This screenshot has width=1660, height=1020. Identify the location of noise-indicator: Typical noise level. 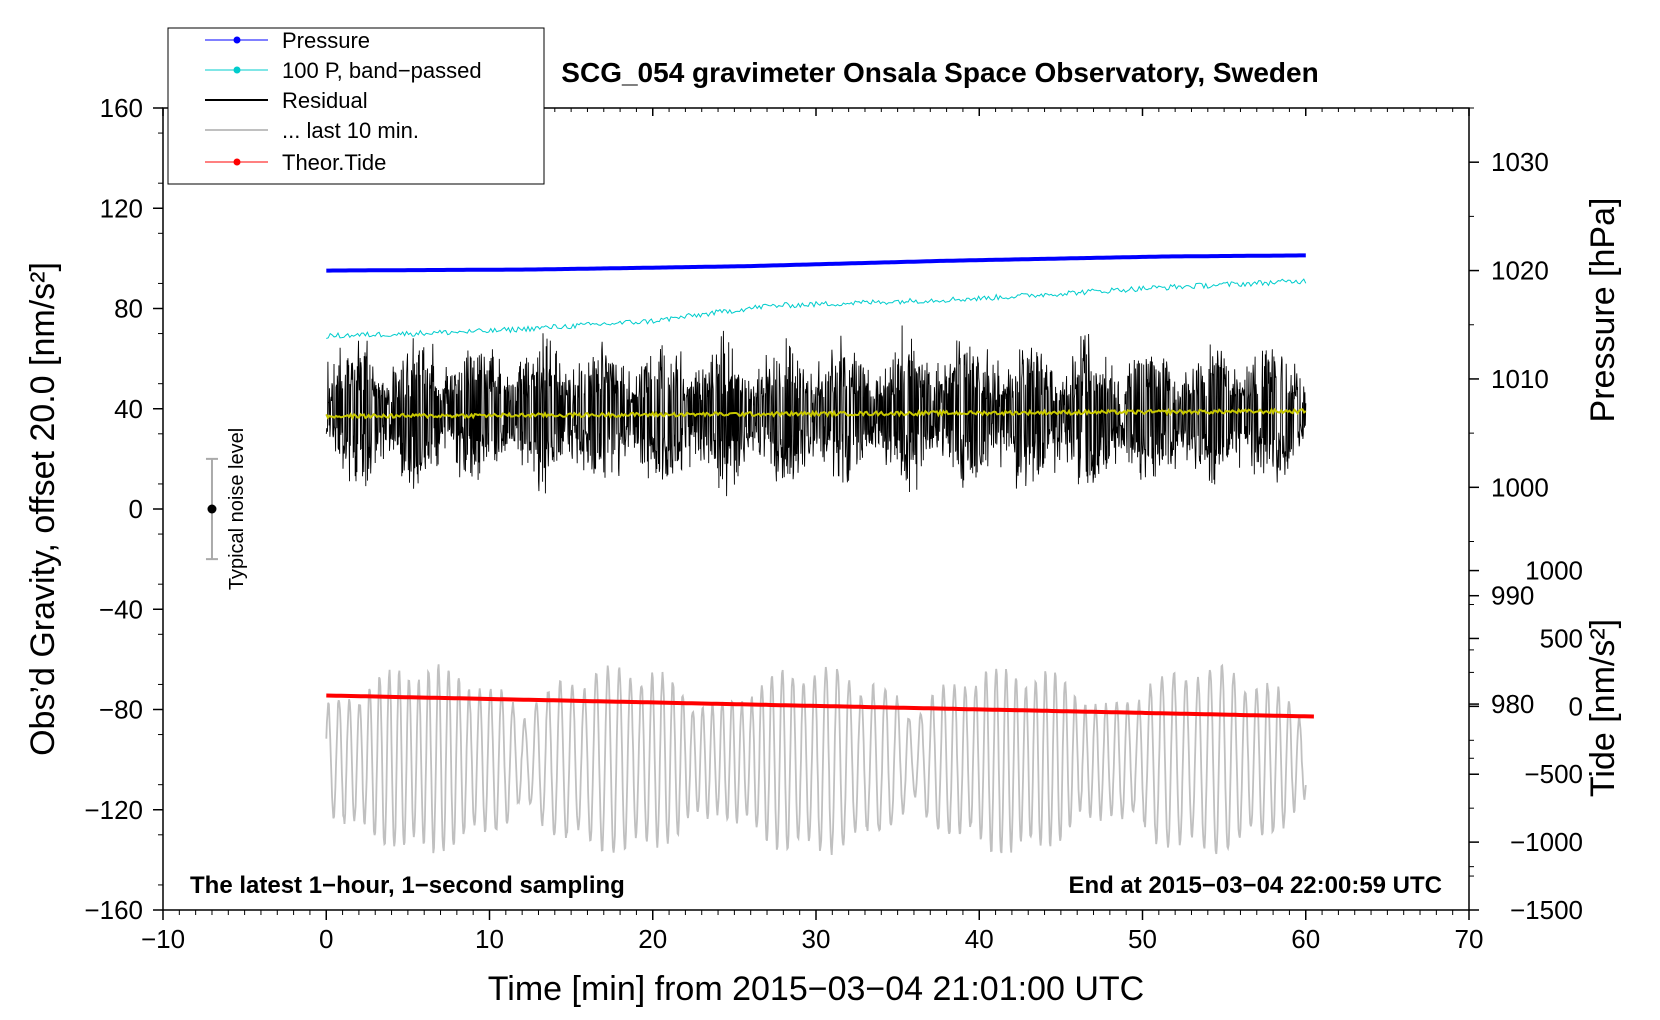
(226, 509).